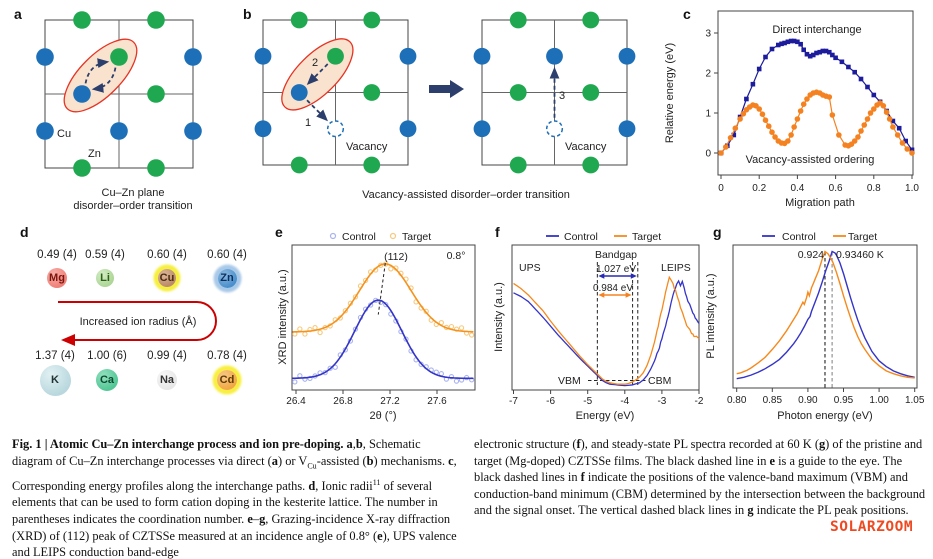 The width and height of the screenshot is (933, 559). Describe the element at coordinates (227, 278) in the screenshot. I see `ion-ball-zn: Zn` at that location.